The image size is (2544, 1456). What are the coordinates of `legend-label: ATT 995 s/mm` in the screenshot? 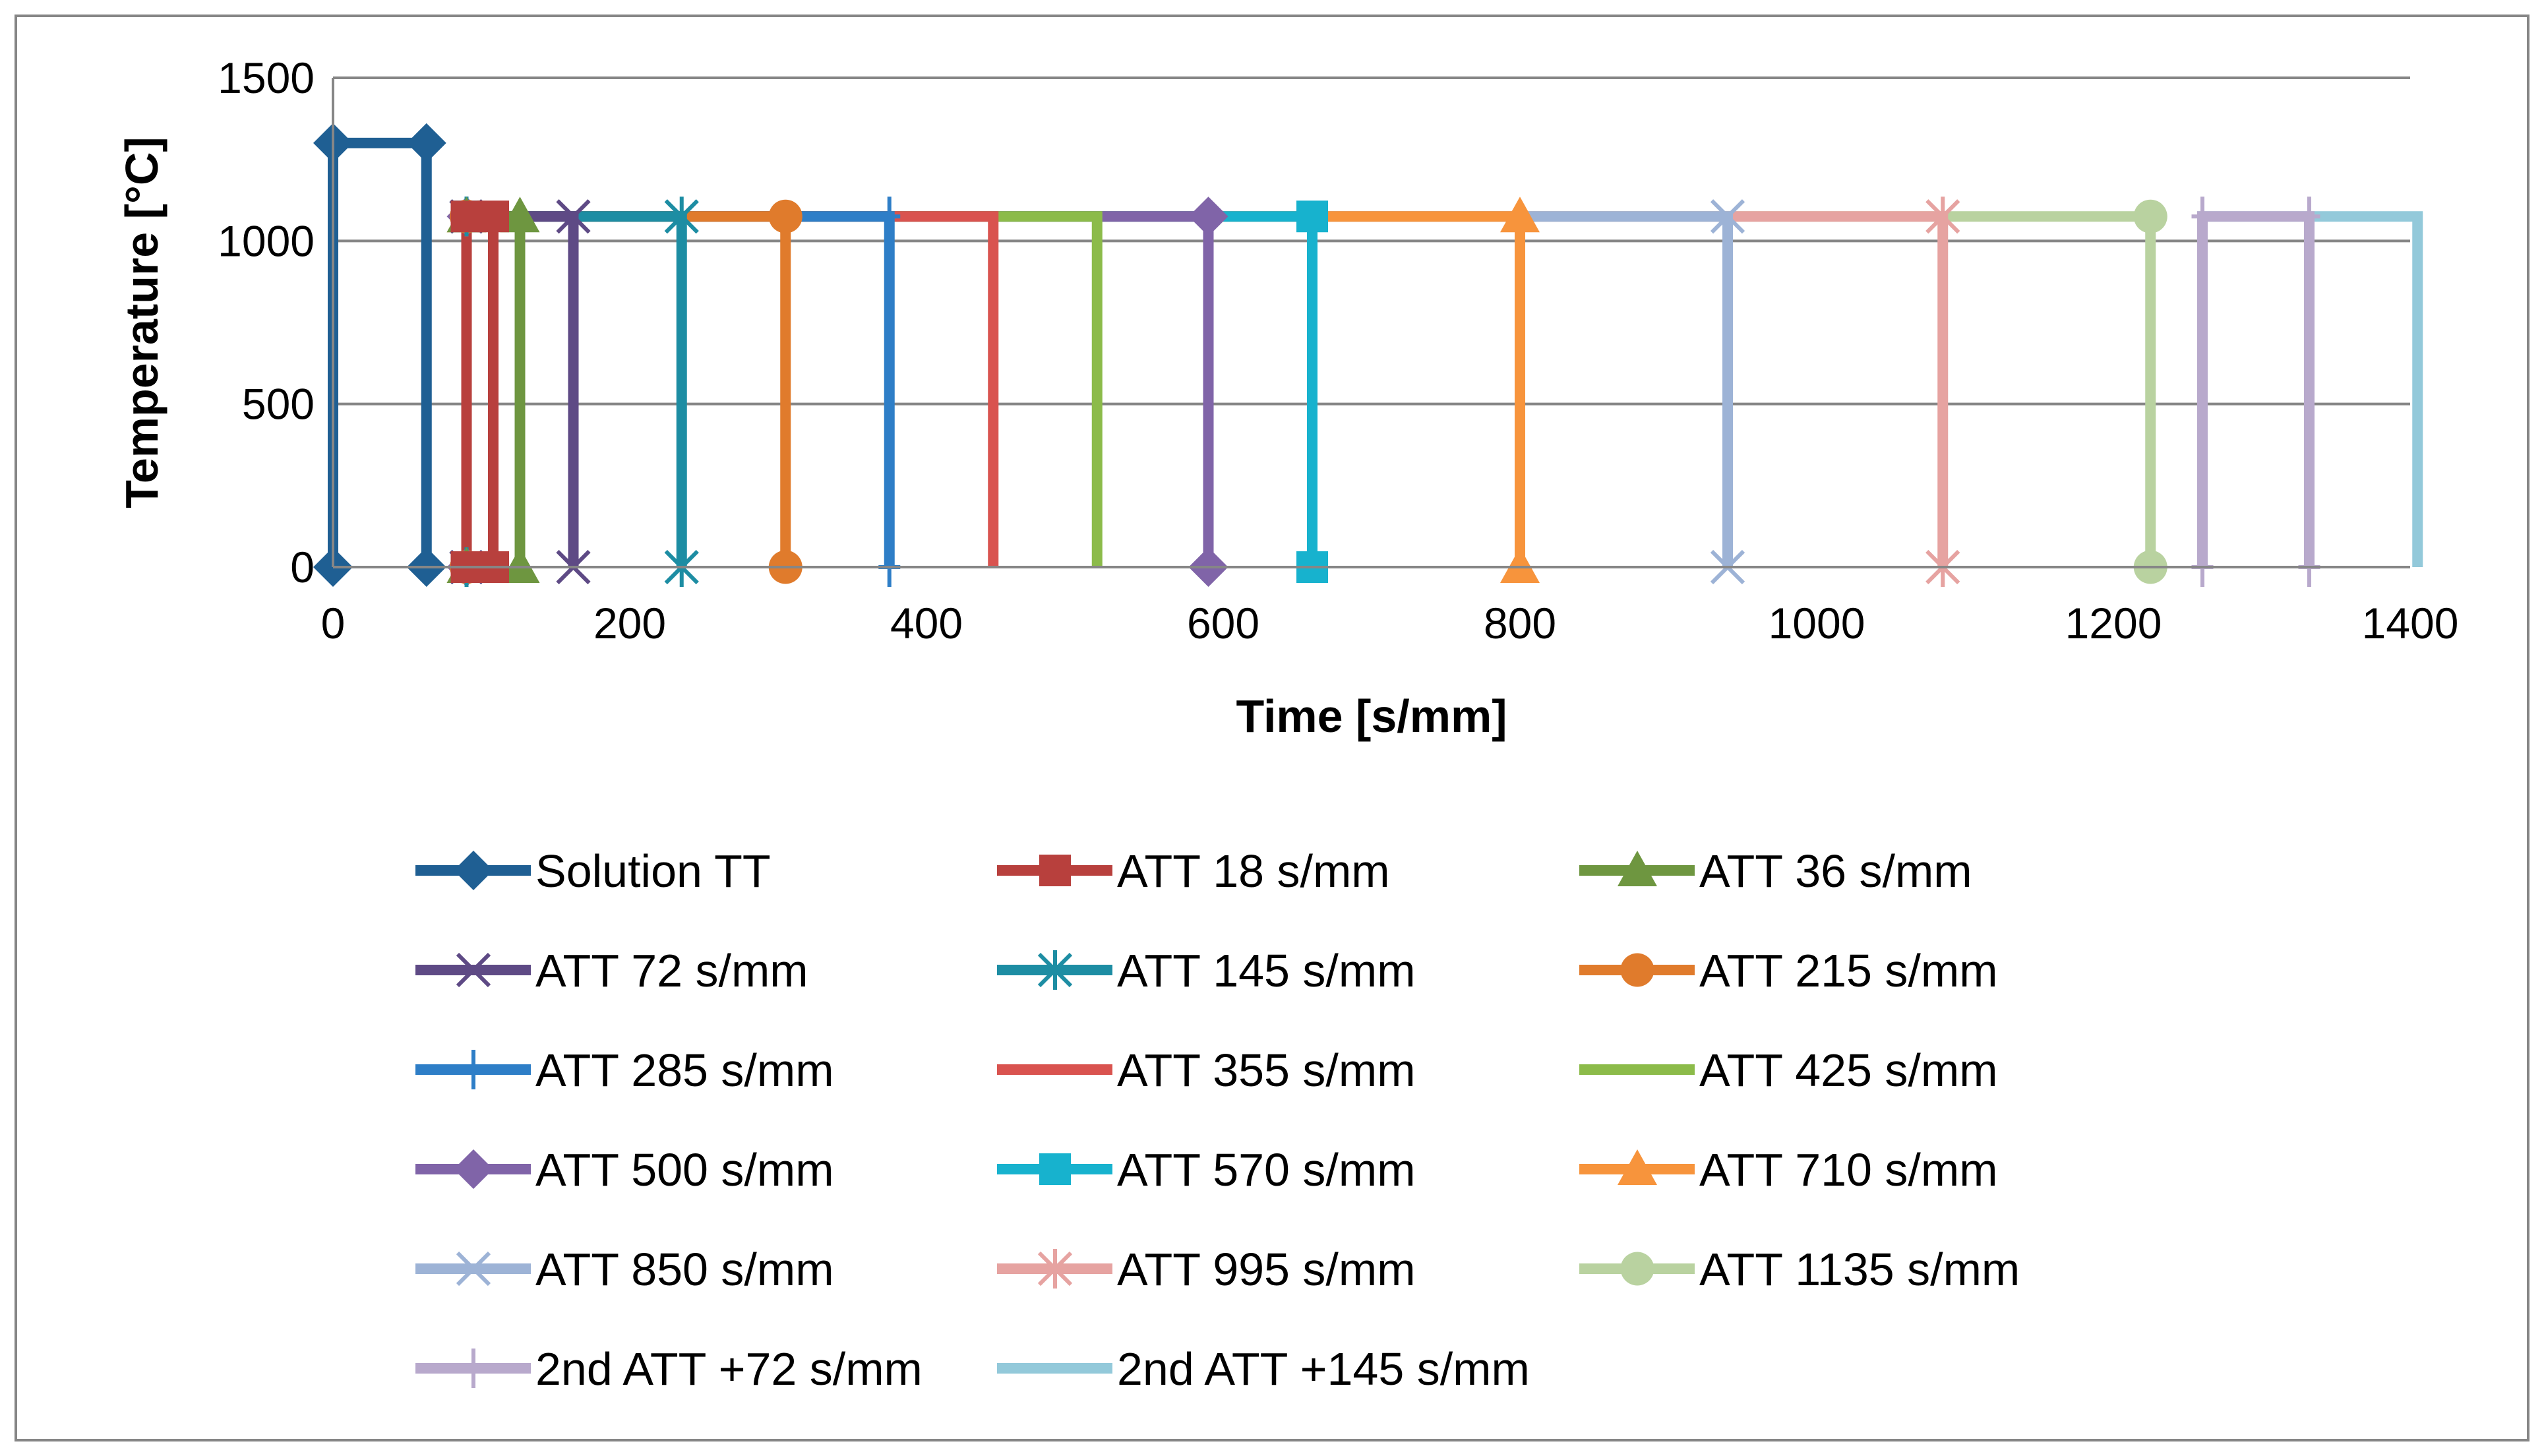 It's located at (1266, 1269).